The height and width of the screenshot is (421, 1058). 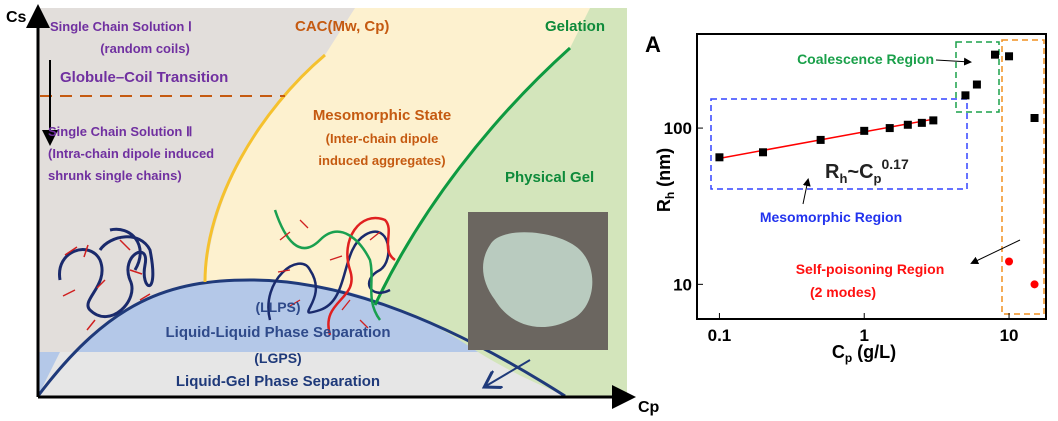 What do you see at coordinates (678, 128) in the screenshot?
I see `y-tick-label: 100` at bounding box center [678, 128].